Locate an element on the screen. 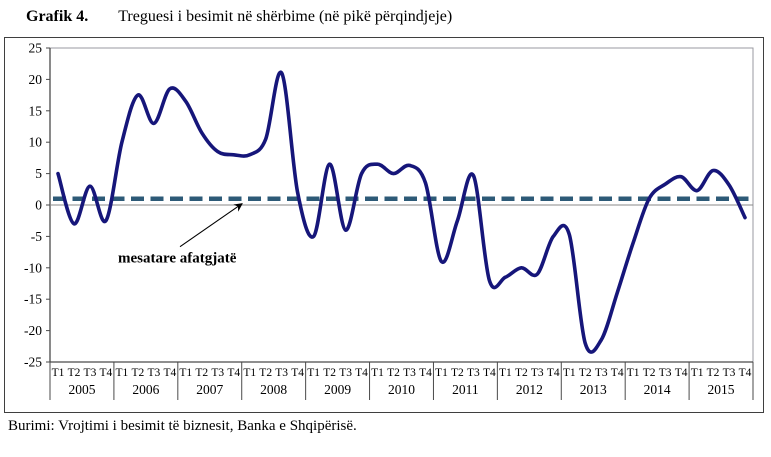  year-tick-label: 2008 is located at coordinates (273, 389).